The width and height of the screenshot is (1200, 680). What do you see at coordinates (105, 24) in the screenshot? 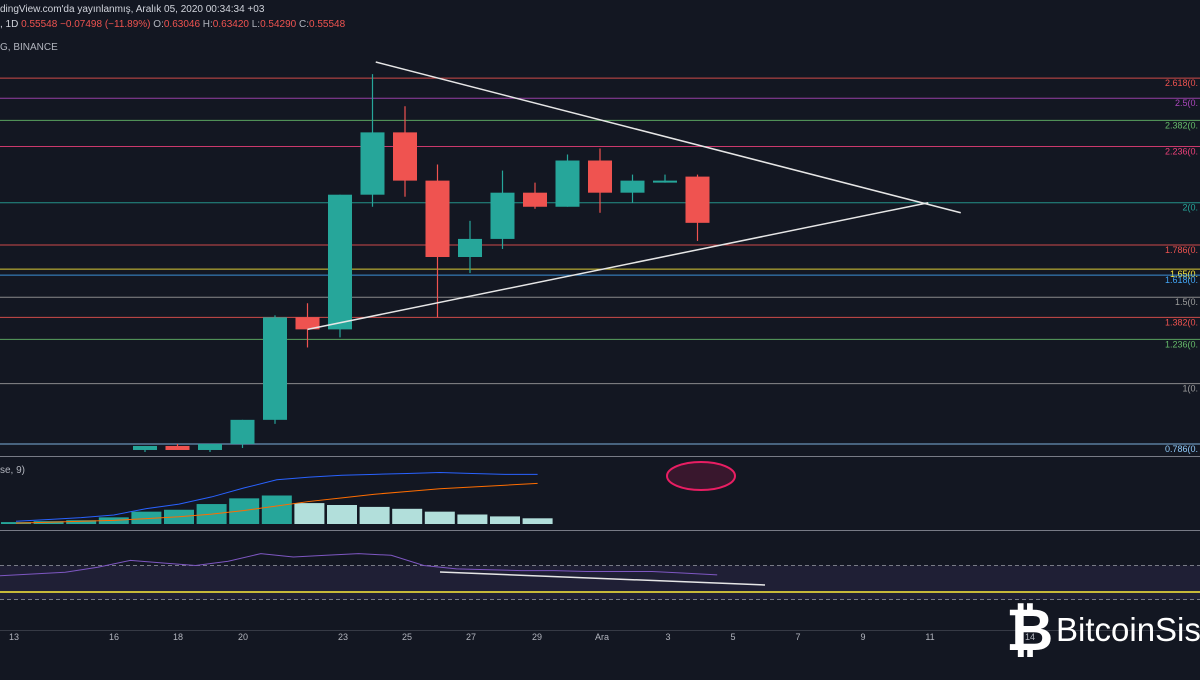
I see `change-value: −0.07498 (−11.89%)` at bounding box center [105, 24].